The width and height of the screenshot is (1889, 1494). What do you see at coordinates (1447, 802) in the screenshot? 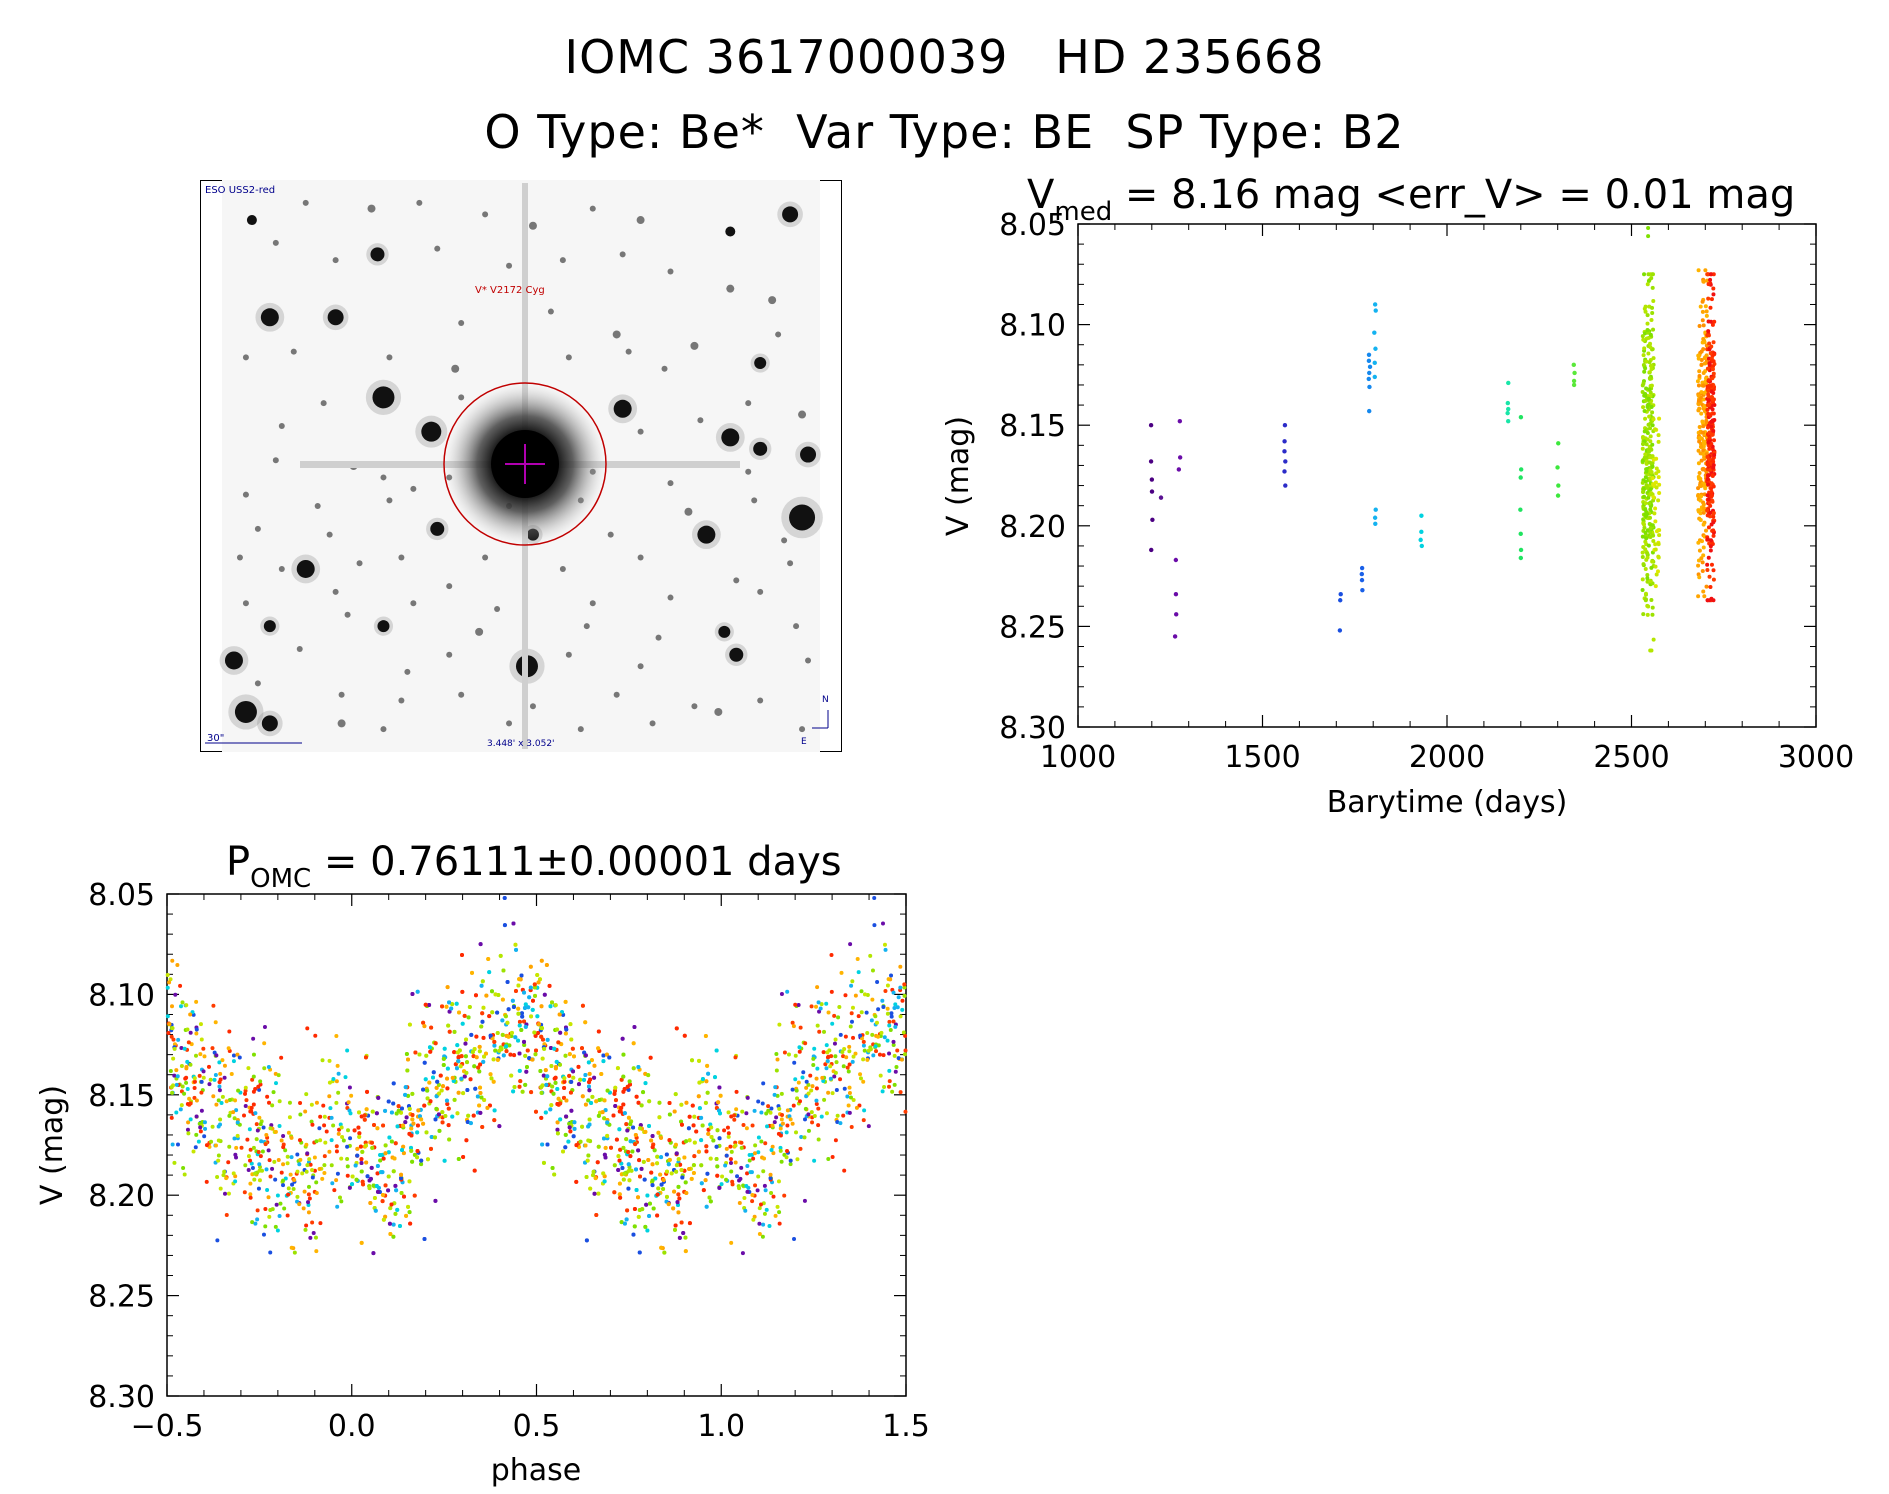
I see `lightcurve-xlabel: Barytime (days)` at bounding box center [1447, 802].